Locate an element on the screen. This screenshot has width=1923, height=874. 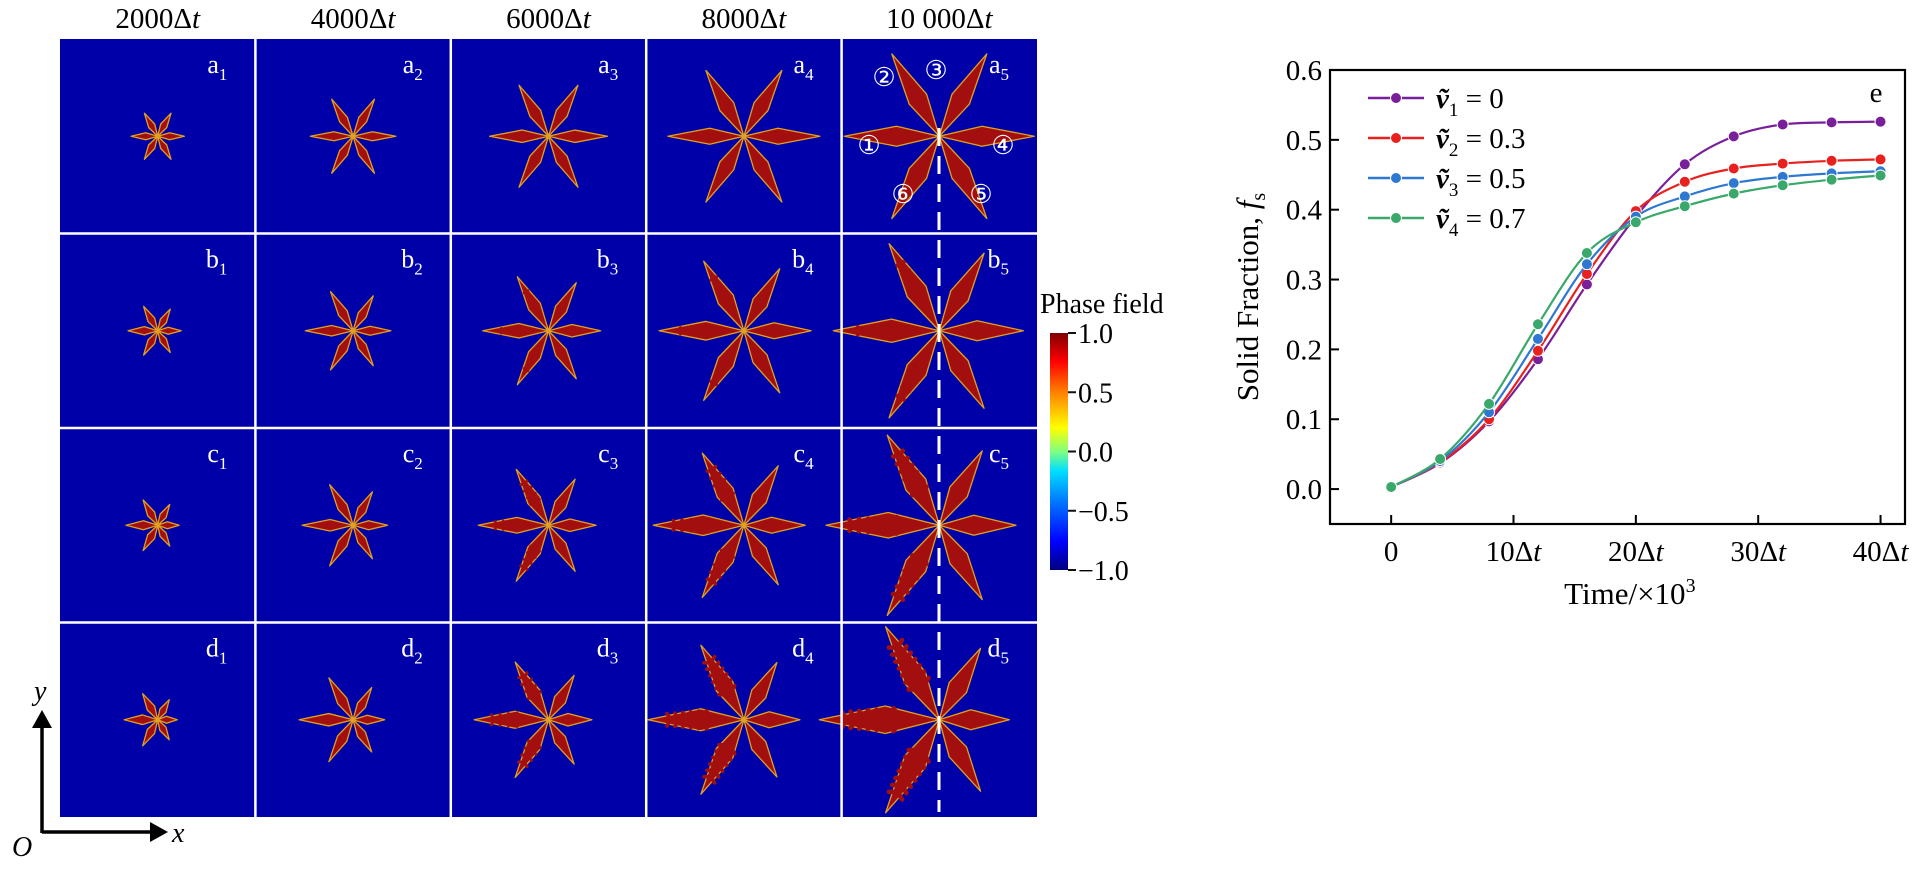
x-axis-arrowhead is located at coordinates (159, 832).